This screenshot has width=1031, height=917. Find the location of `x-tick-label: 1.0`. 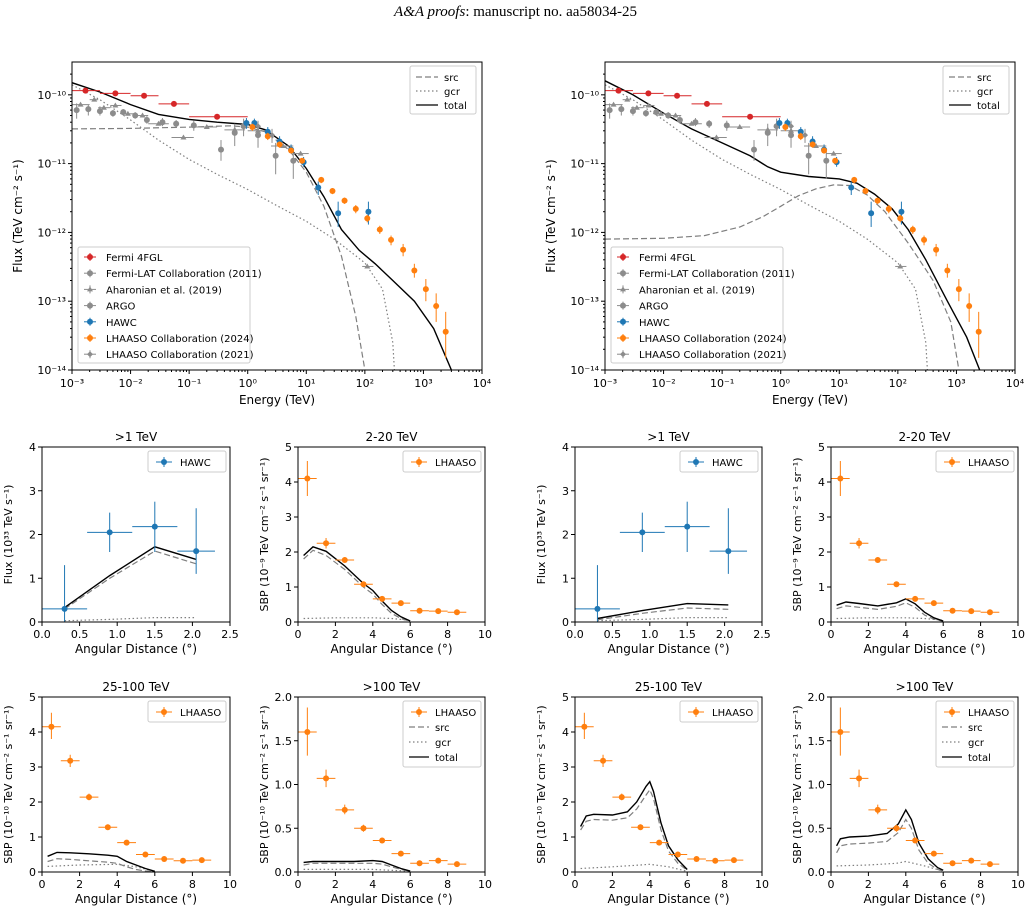

x-tick-label: 1.0 is located at coordinates (650, 634).